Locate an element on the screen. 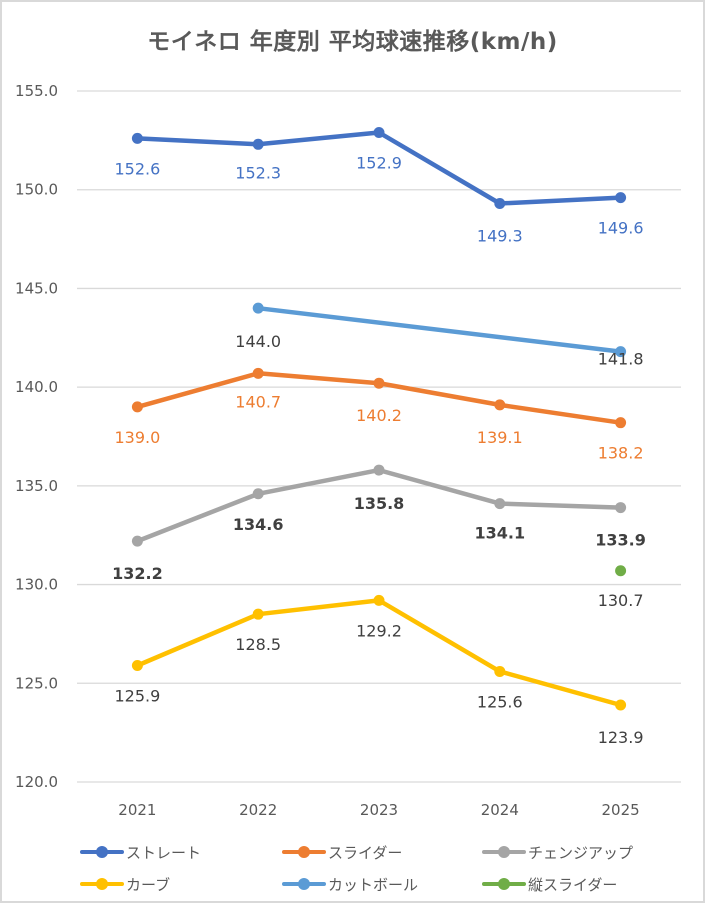  legend-label: カーブ is located at coordinates (148, 884).